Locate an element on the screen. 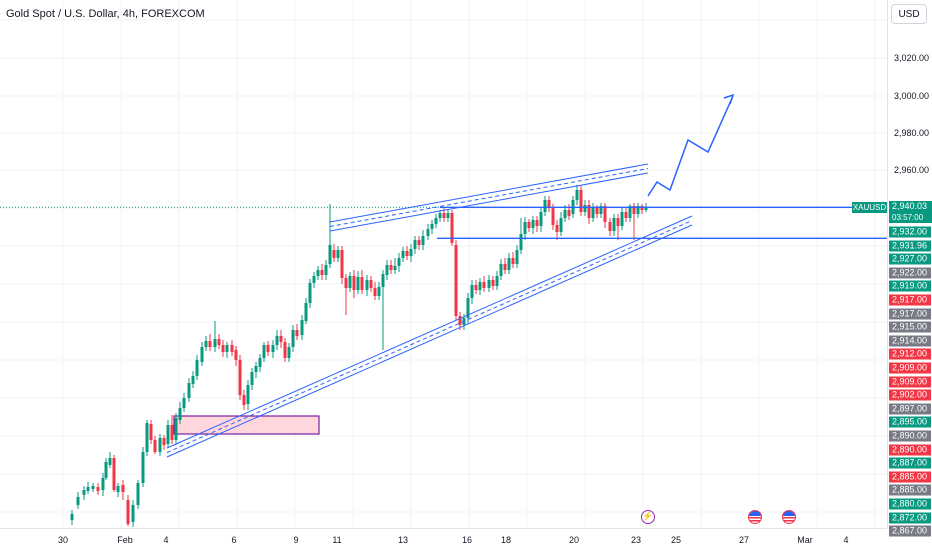  time-tick-label: 13 is located at coordinates (403, 540).